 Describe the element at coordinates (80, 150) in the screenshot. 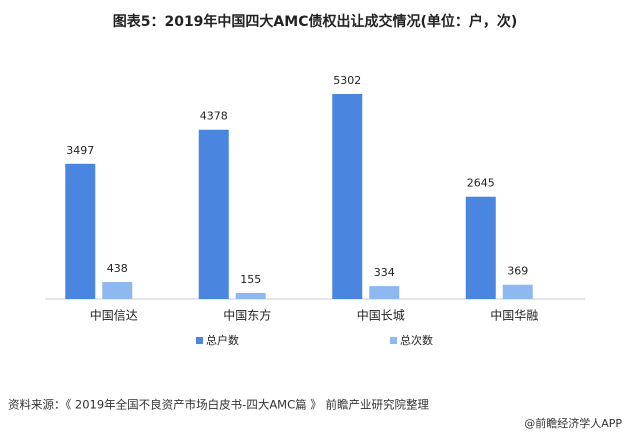

I see `value-label: 3497` at that location.